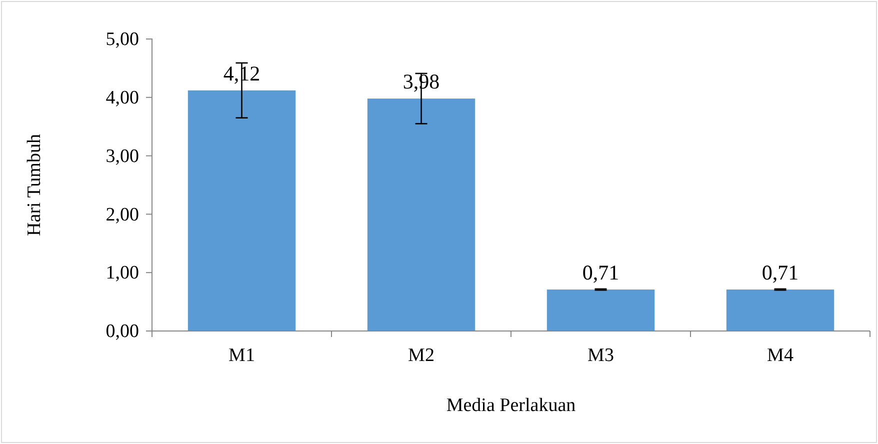 Image resolution: width=878 pixels, height=444 pixels. What do you see at coordinates (511, 405) in the screenshot?
I see `x-axis-title: Media Perlakuan` at bounding box center [511, 405].